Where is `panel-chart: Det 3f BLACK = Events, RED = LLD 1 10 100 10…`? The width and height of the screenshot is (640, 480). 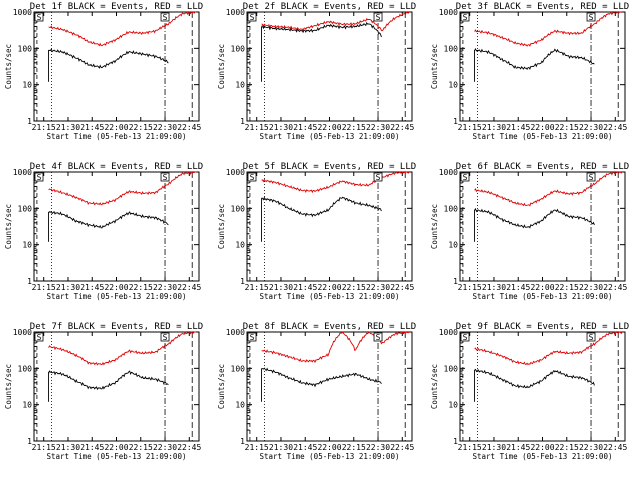
panel-chart: Det 3f BLACK = Events, RED = LLD 1 10 100 10… is located at coordinates (529, 71).